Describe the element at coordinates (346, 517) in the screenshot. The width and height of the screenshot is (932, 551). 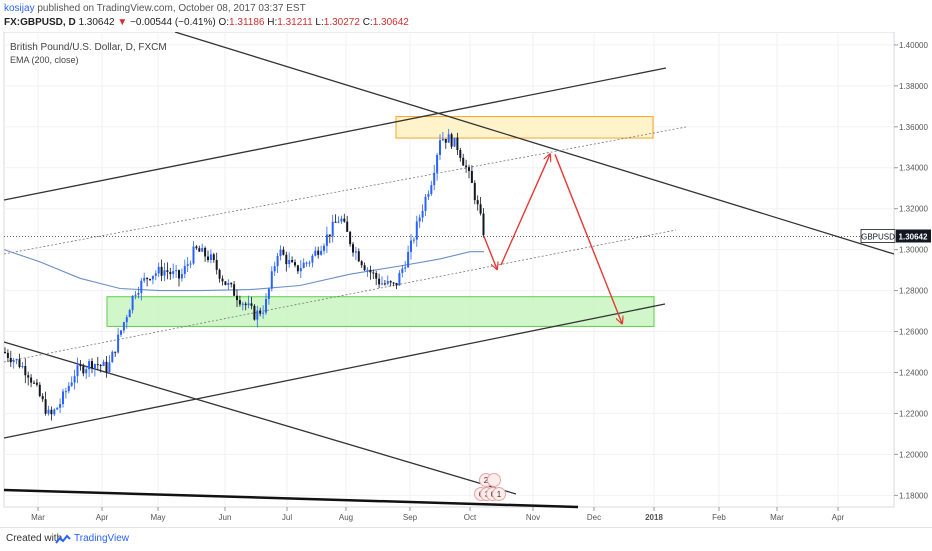
I see `x-tick-label: Aug` at that location.